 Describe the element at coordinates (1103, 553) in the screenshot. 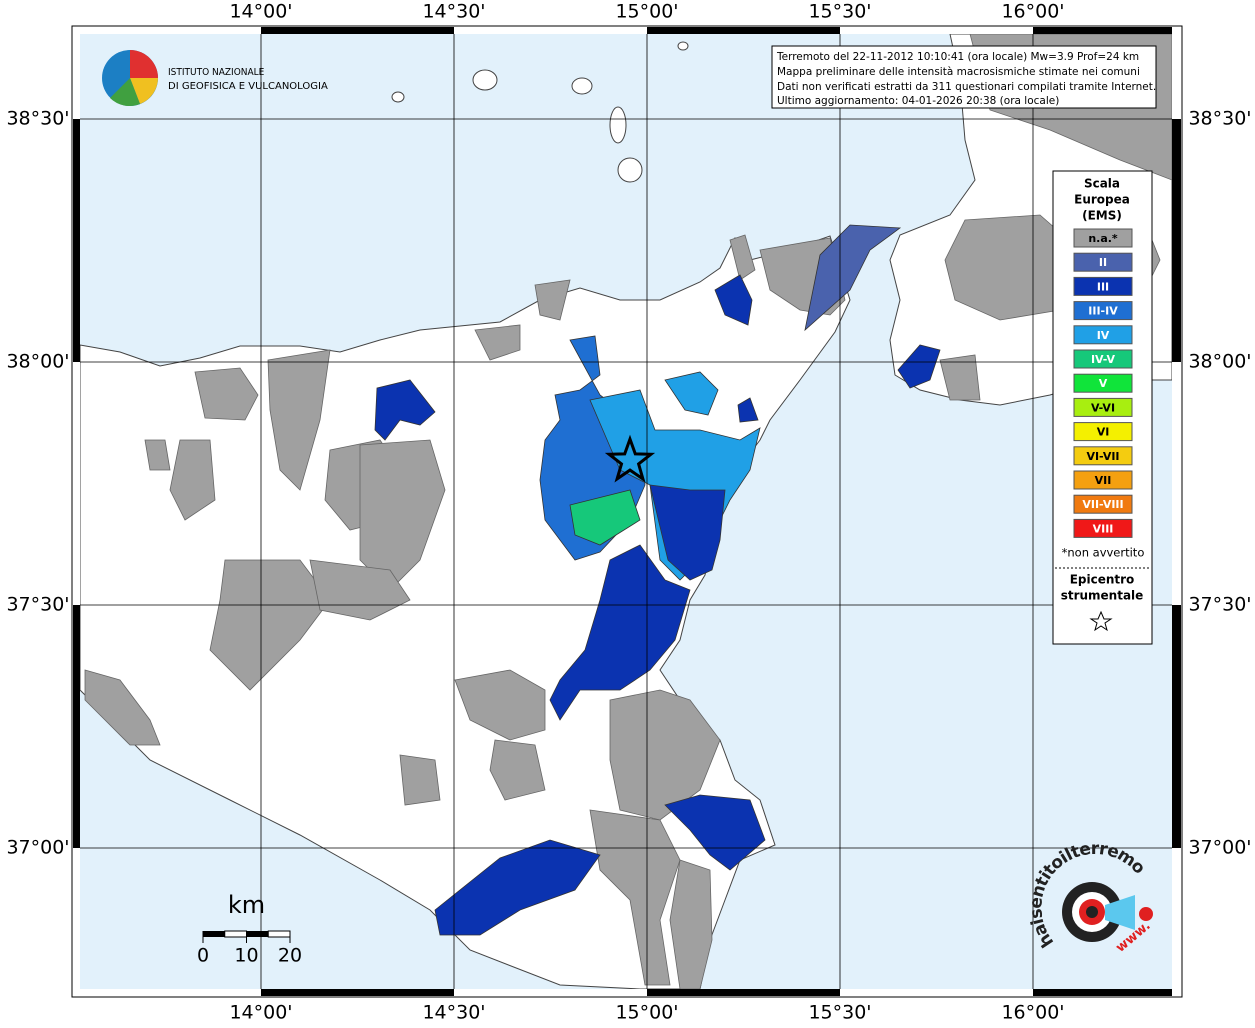

I see `legend-note: *non avvertito` at that location.